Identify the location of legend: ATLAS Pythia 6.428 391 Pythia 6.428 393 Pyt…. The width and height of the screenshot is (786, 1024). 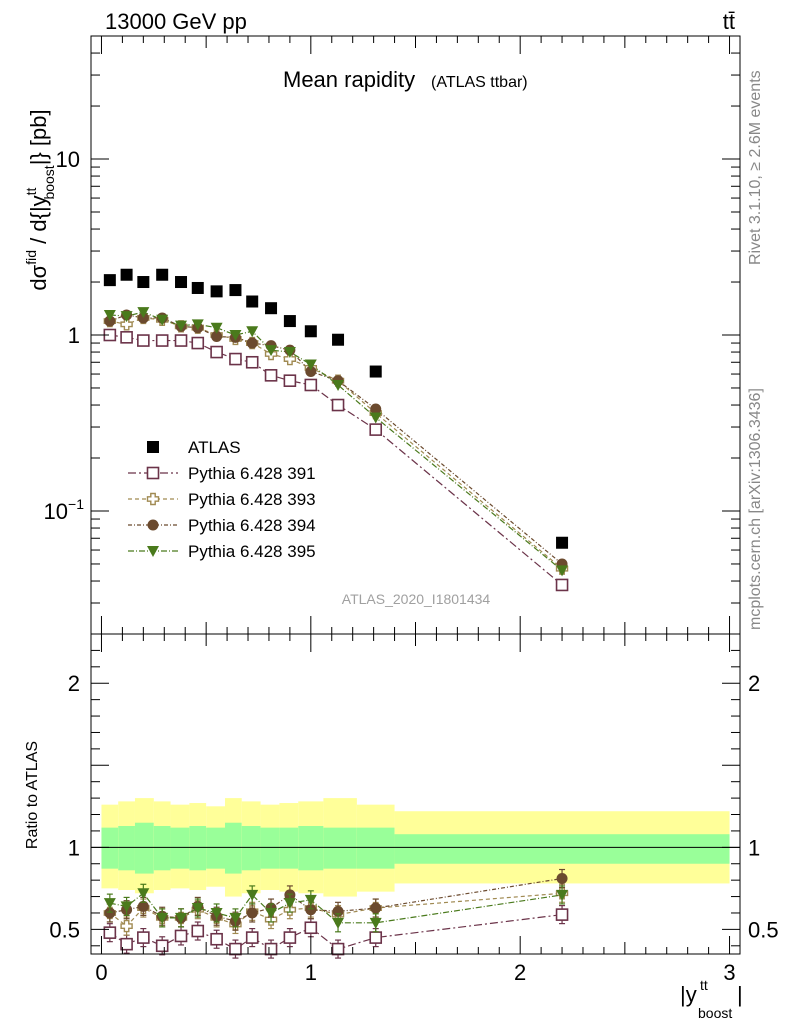
(222, 499).